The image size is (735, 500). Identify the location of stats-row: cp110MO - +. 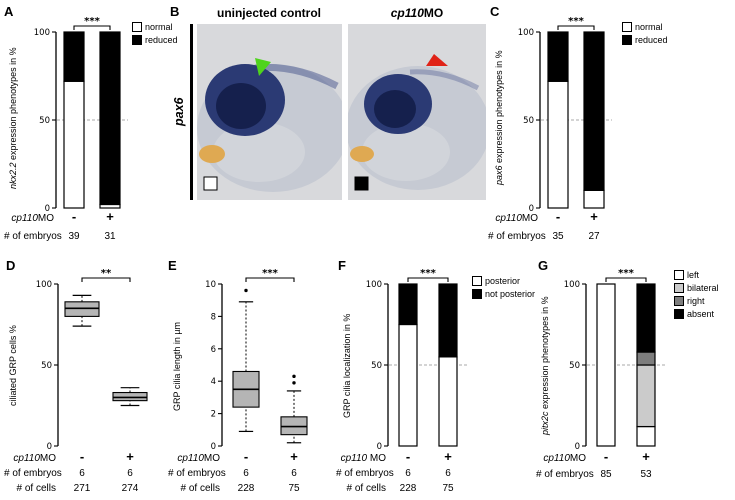
(635, 458).